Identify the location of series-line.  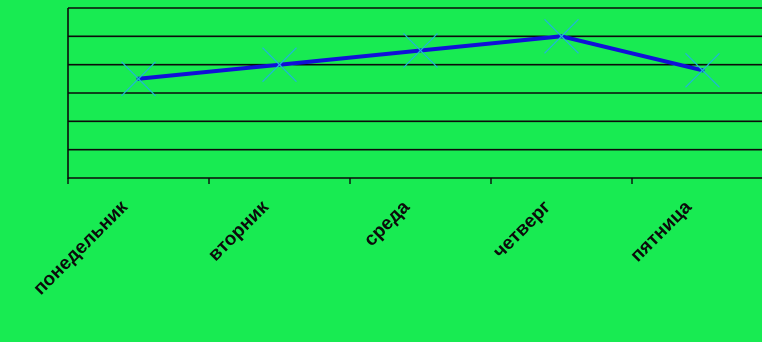
(420, 57).